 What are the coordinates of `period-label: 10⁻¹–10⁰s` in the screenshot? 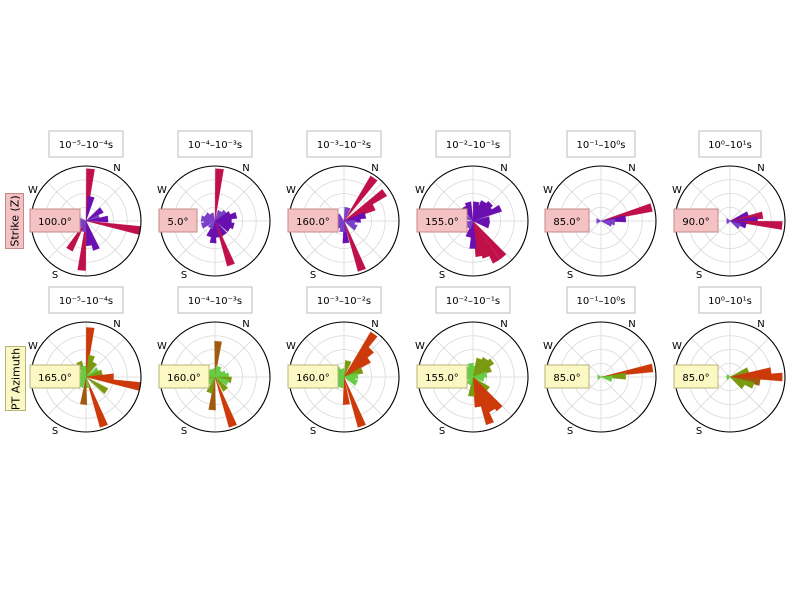 It's located at (601, 301).